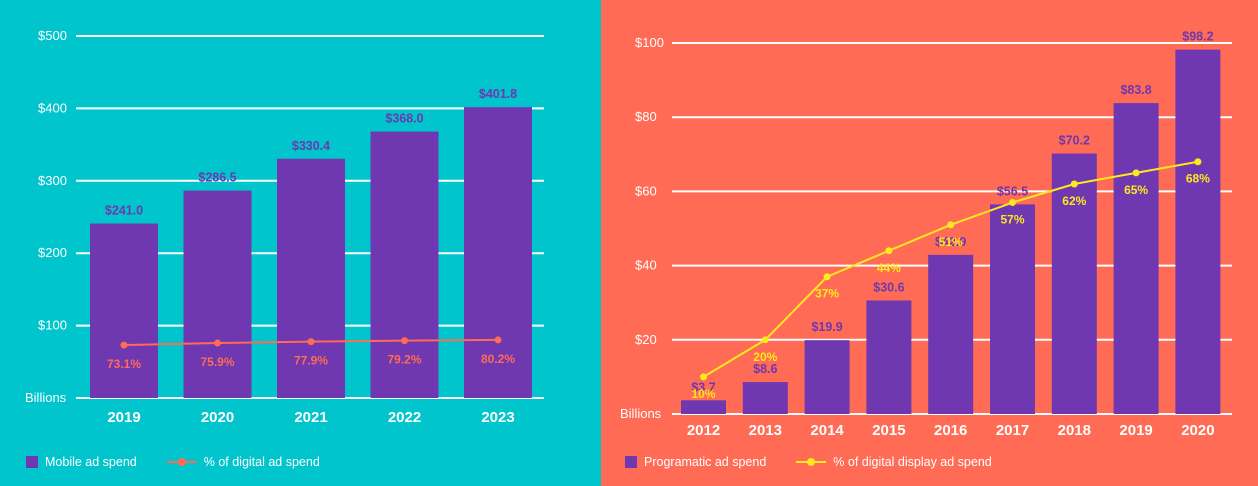 This screenshot has width=1258, height=486. What do you see at coordinates (646, 116) in the screenshot?
I see `y-tick-label: $80` at bounding box center [646, 116].